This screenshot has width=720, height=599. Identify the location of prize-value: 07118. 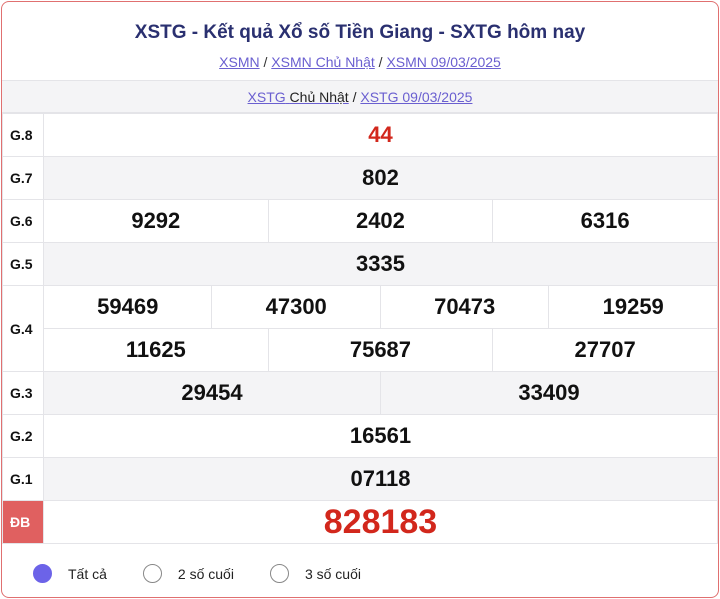
(380, 479).